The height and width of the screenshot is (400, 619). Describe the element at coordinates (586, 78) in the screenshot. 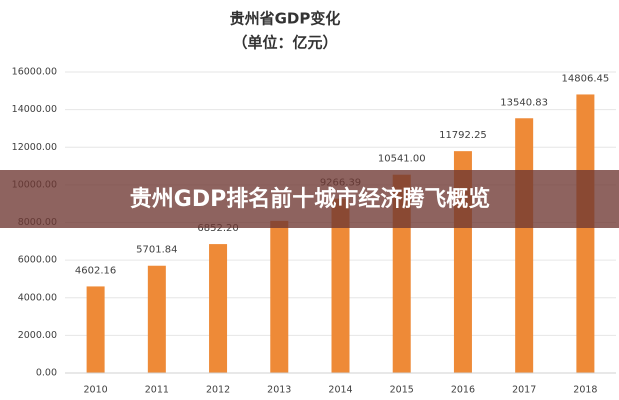

I see `value-label: 14806.45` at that location.